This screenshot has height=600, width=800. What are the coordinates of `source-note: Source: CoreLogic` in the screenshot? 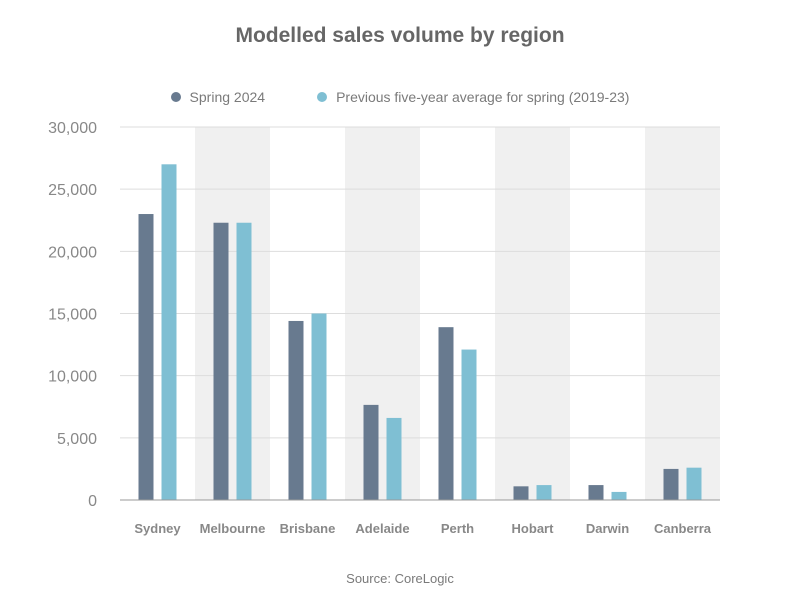 It's located at (400, 578).